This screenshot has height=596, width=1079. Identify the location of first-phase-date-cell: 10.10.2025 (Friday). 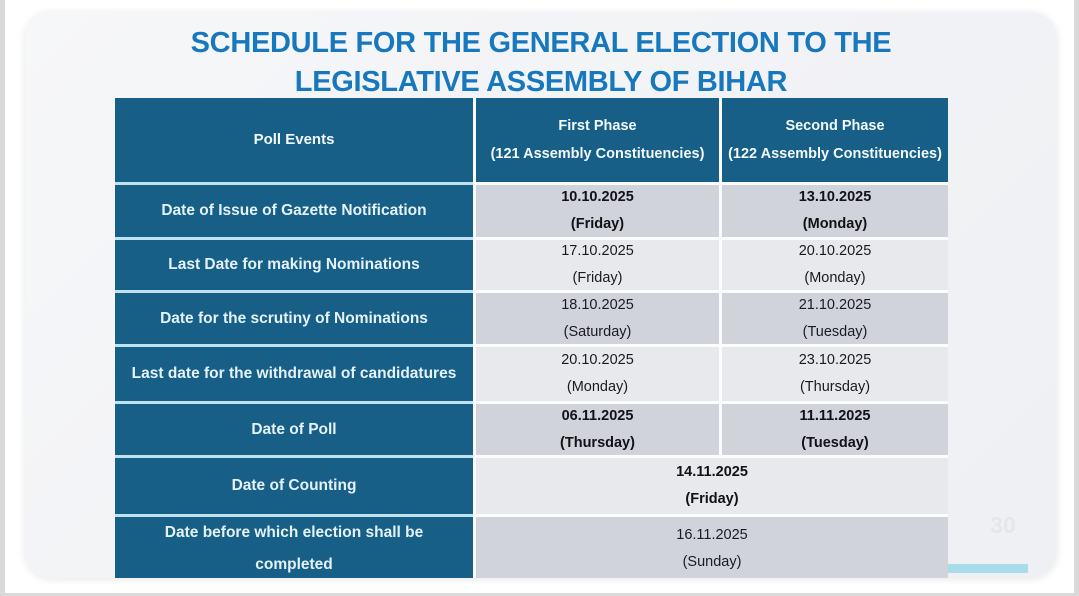
(596, 212).